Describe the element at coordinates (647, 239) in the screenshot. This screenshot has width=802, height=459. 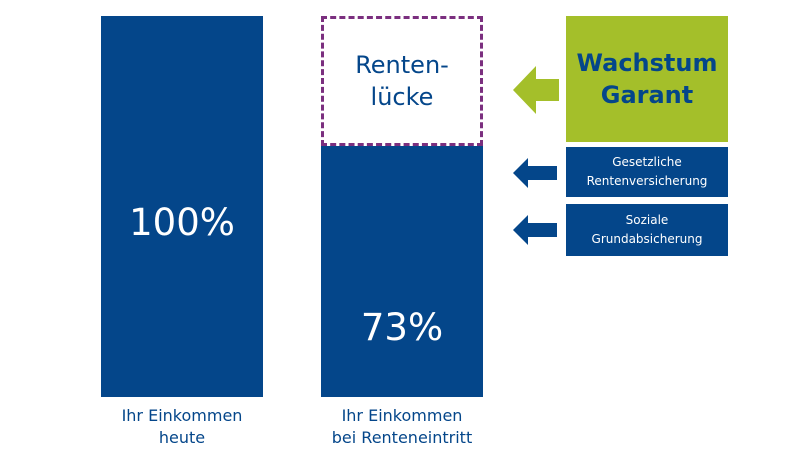
I see `social-security-line2: Grundabsicherung` at that location.